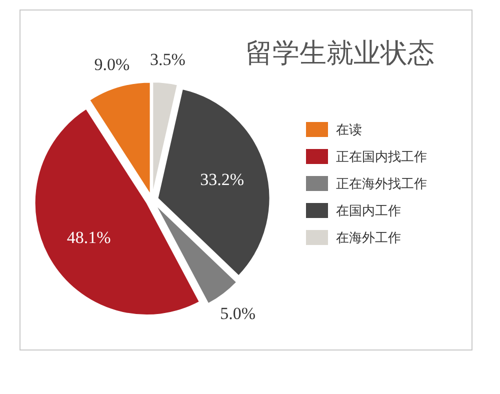  Describe the element at coordinates (340, 53) in the screenshot. I see `chart-title: 留学生就业状态` at that location.